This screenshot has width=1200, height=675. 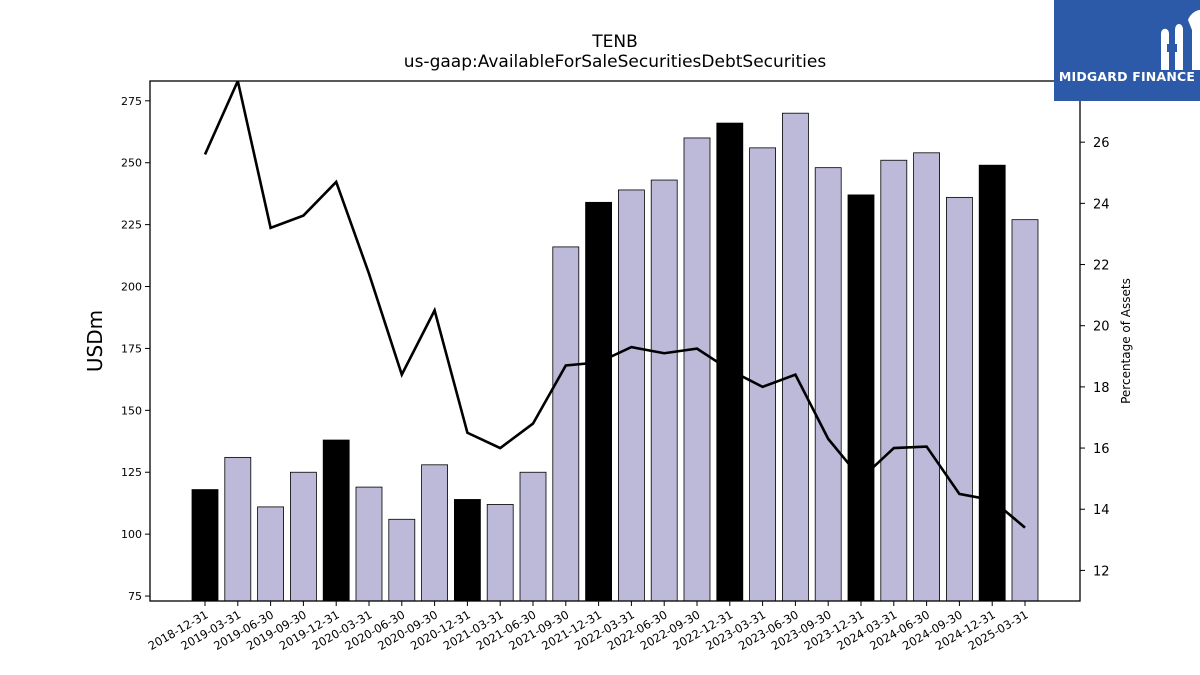 What do you see at coordinates (1127, 50) in the screenshot?
I see `brand-logo: MIDGARD FINANCE` at bounding box center [1127, 50].